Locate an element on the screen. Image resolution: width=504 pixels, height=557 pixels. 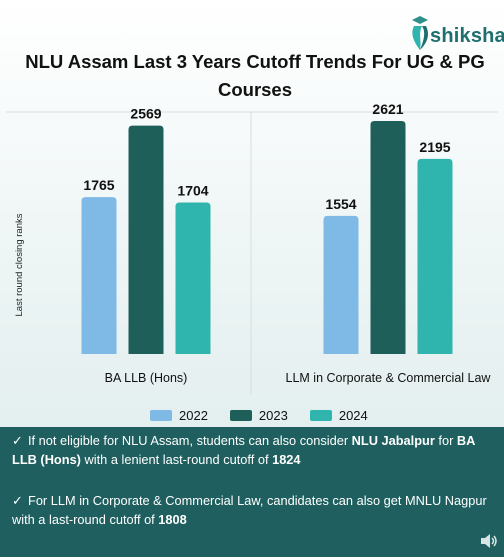
category-label: LLM in Corporate & Commercial Law is located at coordinates (389, 378).